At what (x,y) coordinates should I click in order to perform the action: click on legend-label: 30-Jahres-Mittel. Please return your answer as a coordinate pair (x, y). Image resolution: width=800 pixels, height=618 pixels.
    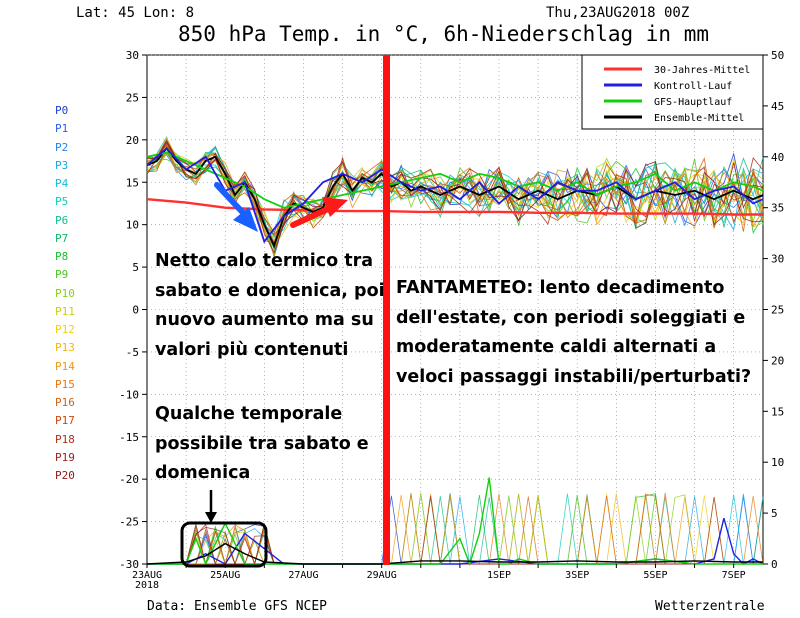
    Looking at the image, I should click on (702, 70).